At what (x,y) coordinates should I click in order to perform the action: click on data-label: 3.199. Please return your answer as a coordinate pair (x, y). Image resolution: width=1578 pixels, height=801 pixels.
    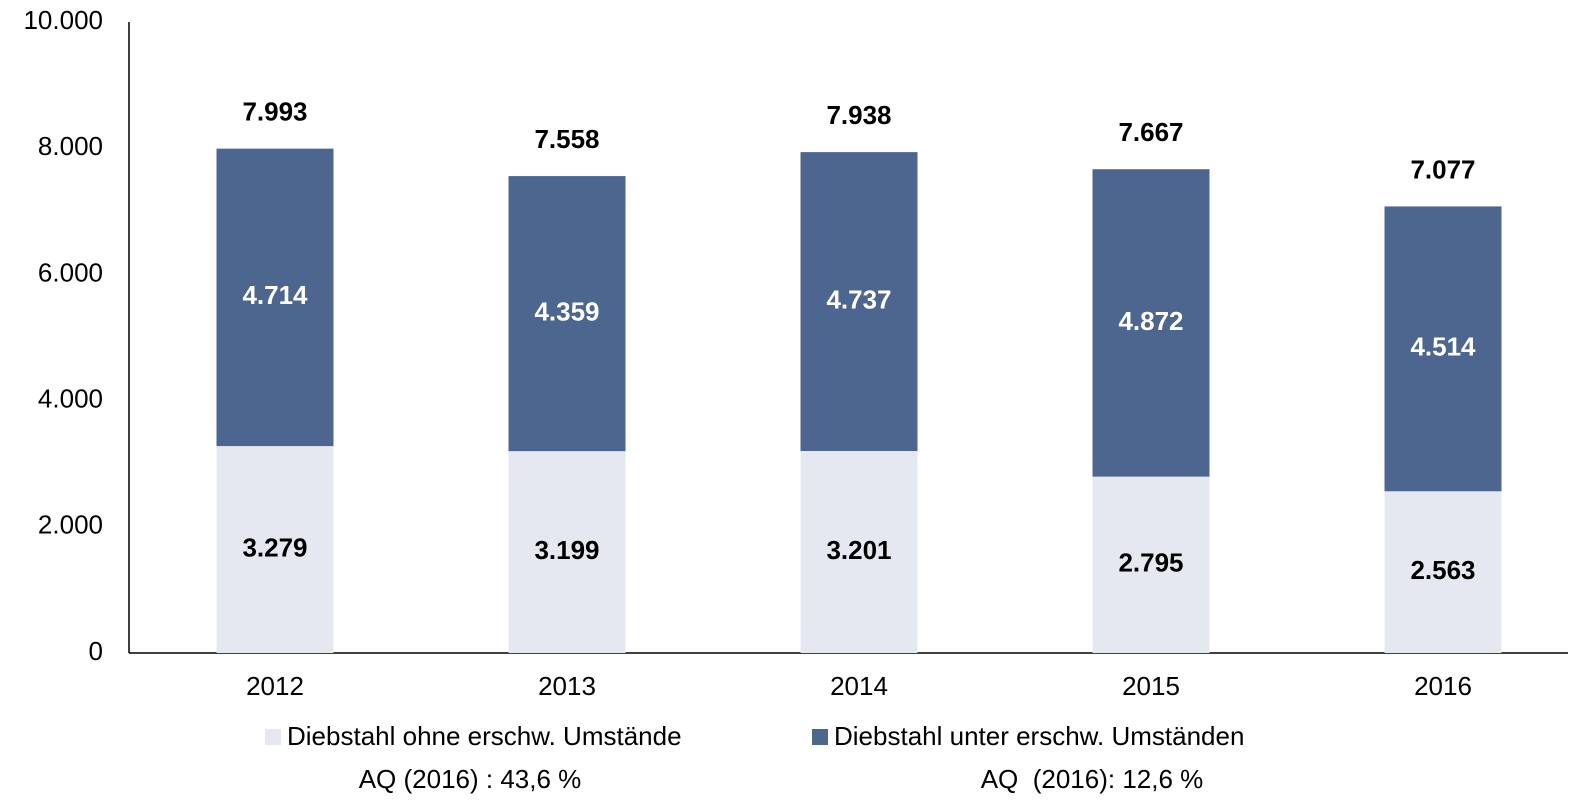
    Looking at the image, I should click on (566, 550).